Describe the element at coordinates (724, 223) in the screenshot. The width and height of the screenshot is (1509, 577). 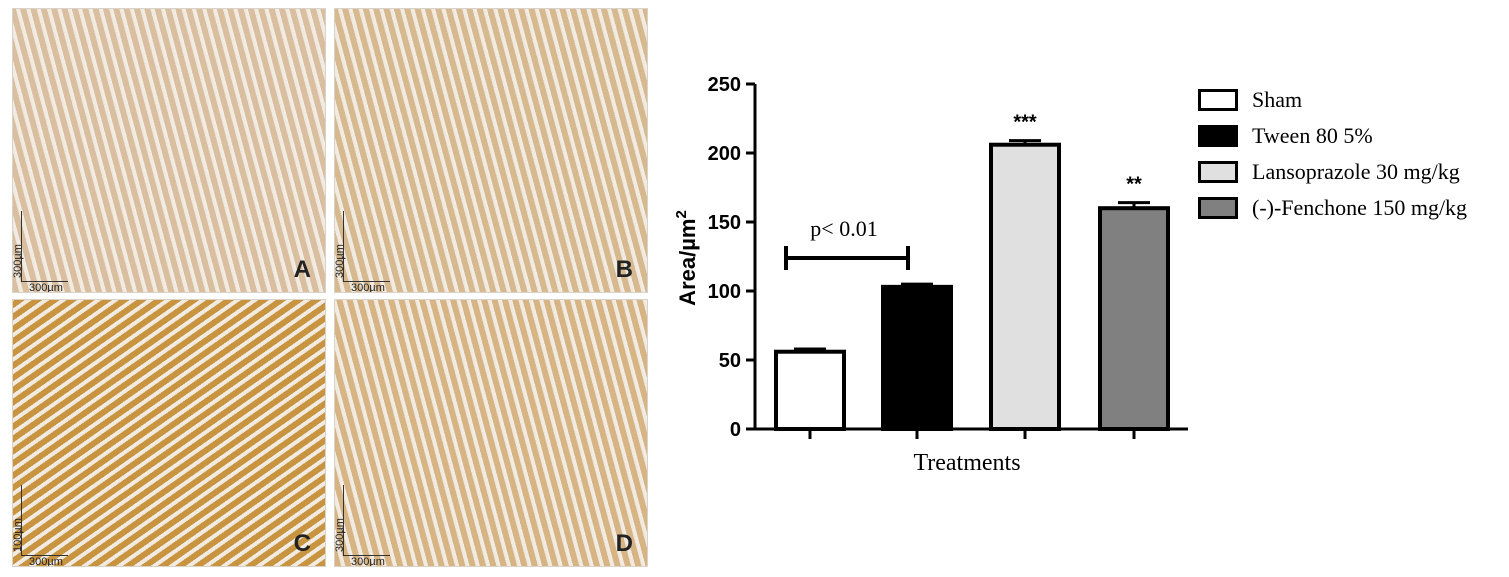
I see `y-tick-label: 150` at that location.